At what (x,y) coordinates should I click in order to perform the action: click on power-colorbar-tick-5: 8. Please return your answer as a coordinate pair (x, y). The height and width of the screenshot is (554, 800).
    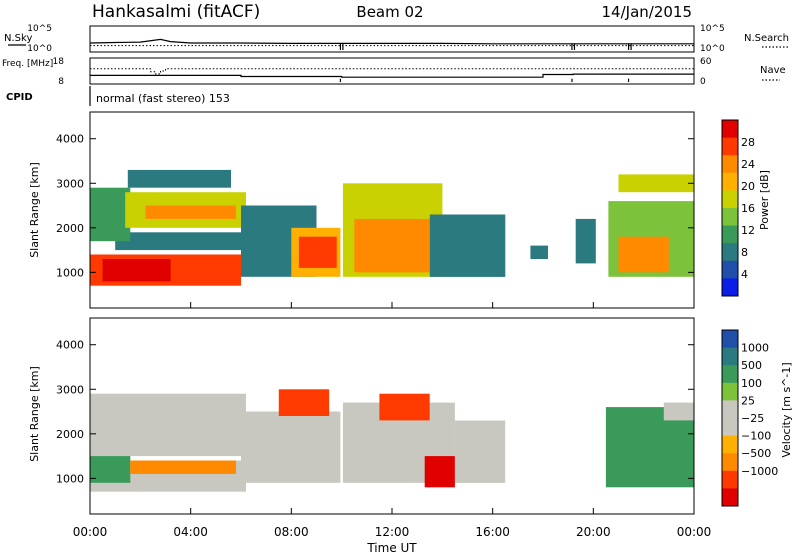
    Looking at the image, I should click on (744, 252).